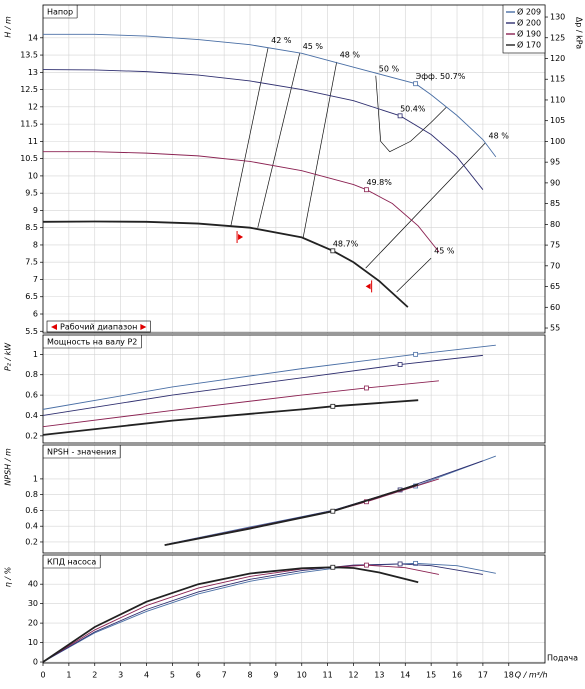  I want to click on y-axis-label: NPSH / m, so click(8, 467).